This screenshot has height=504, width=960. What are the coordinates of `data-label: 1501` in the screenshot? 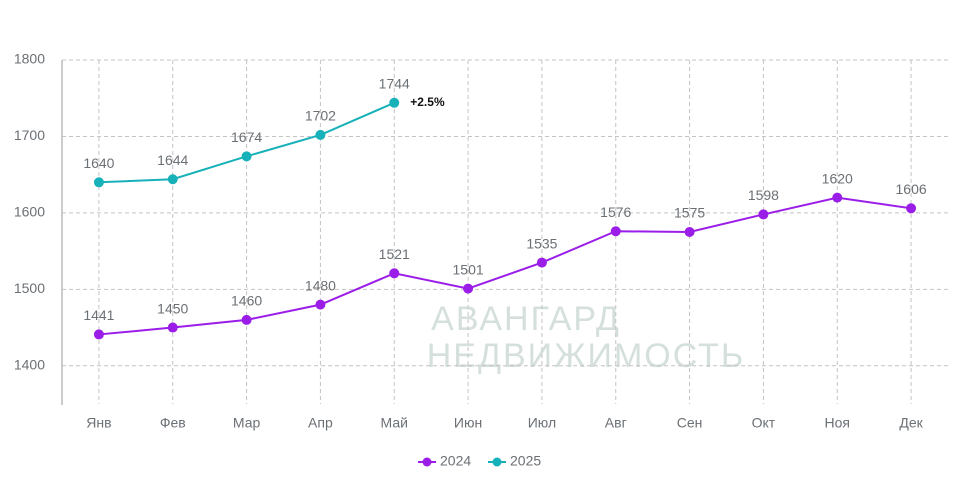 It's located at (468, 269).